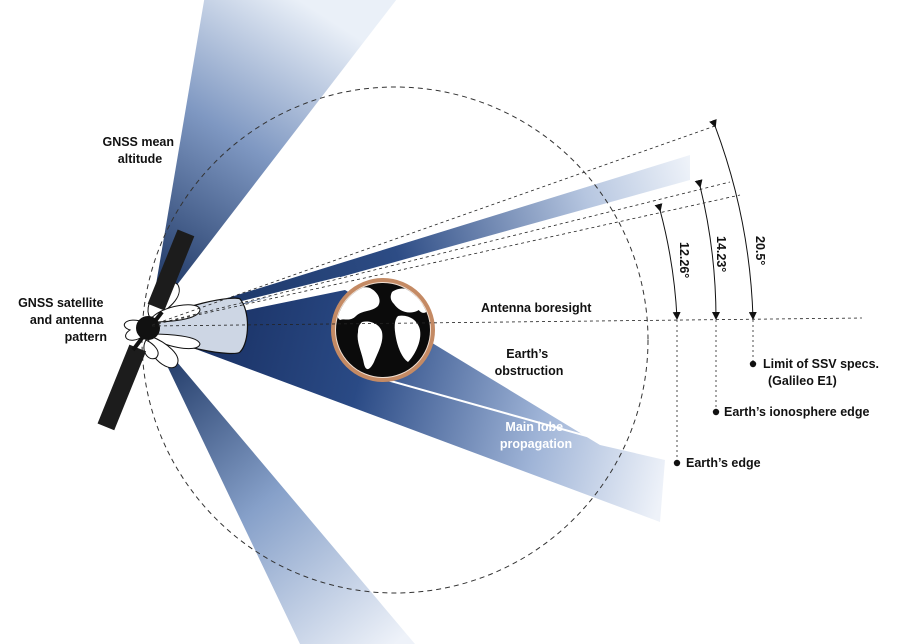  What do you see at coordinates (302, 429) in the screenshot?
I see `side-lobe-label: Side lobe propagation` at bounding box center [302, 429].